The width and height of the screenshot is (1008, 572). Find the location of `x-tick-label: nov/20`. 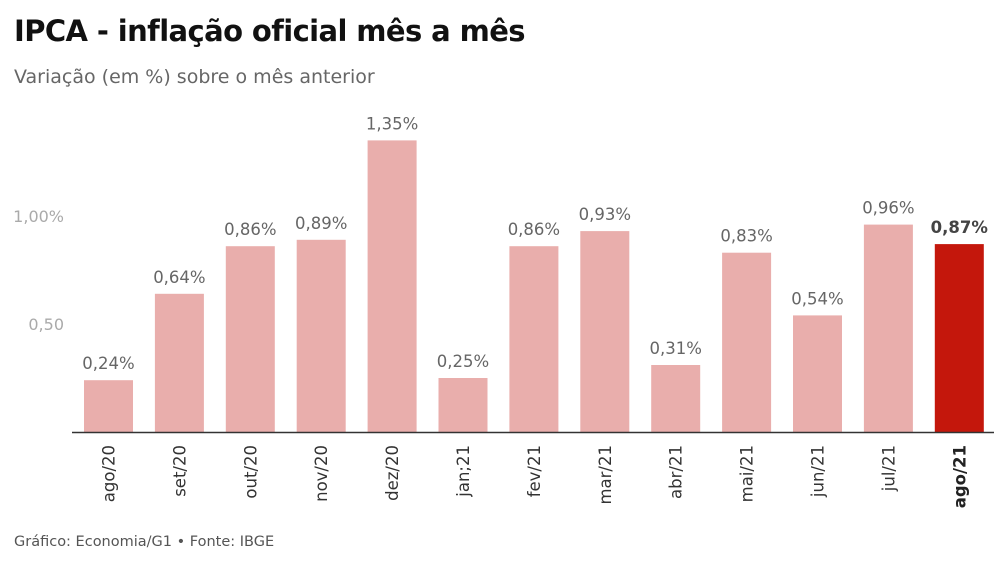

x-tick-label: nov/20 is located at coordinates (321, 473).